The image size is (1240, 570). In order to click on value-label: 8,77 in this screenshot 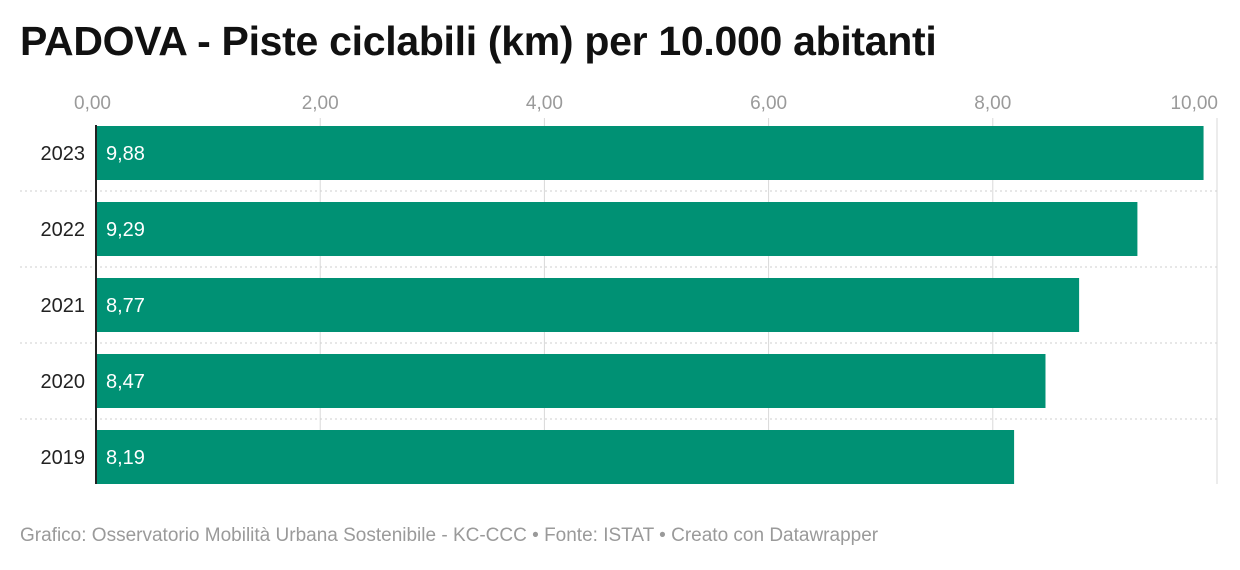, I will do `click(125, 306)`.